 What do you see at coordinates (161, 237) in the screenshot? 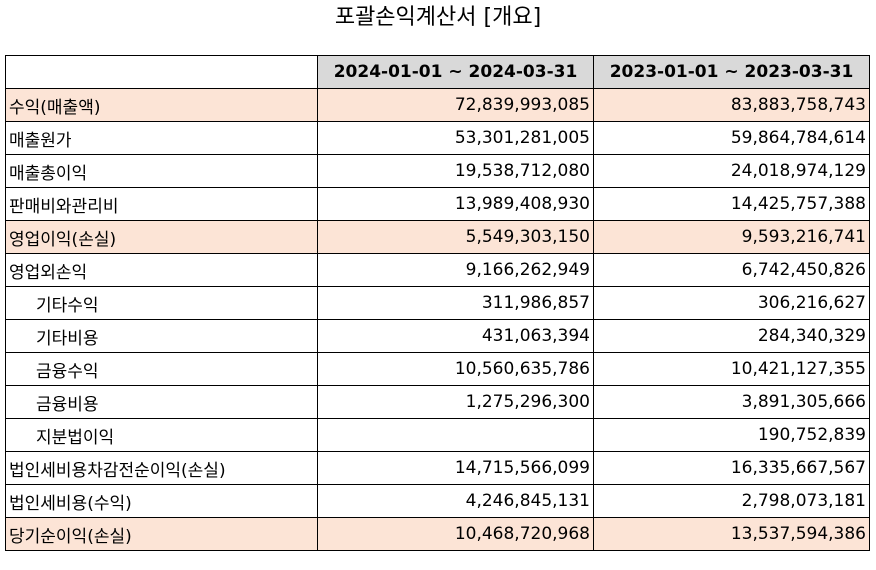
I see `row-label: 영업이익(손실)` at bounding box center [161, 237].